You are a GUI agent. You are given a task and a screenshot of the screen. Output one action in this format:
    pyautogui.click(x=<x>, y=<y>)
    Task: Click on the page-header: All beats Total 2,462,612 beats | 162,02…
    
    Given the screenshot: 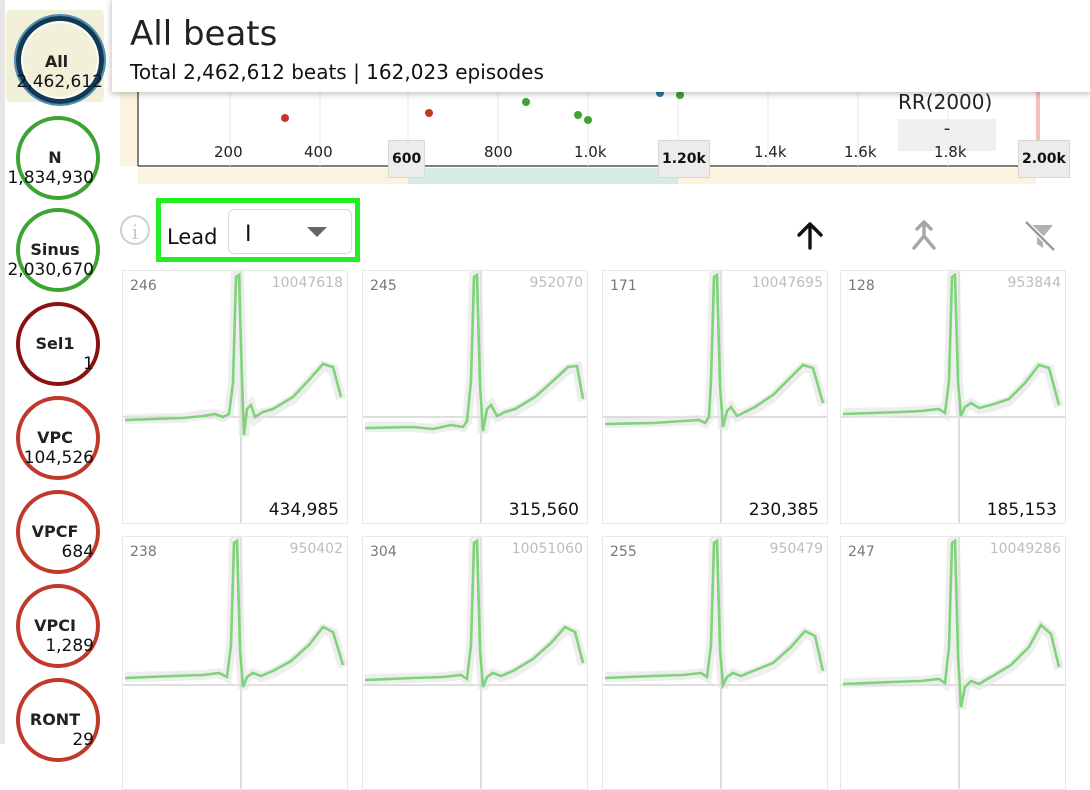 What is the action you would take?
    pyautogui.click(x=600, y=46)
    